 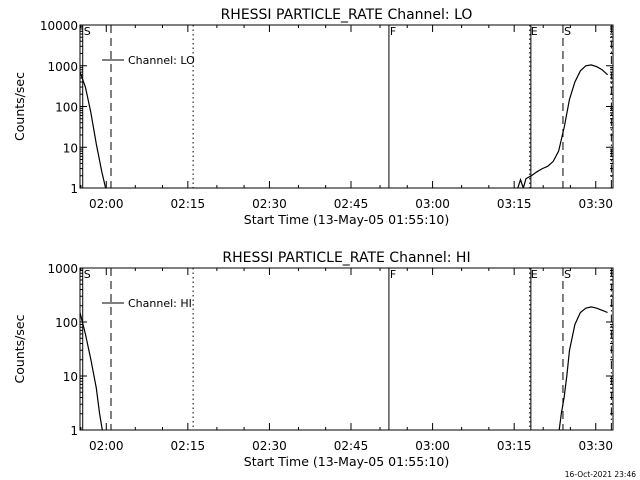 I want to click on chart-title: RHESSI PARTICLE_RATE Channel: LO, so click(x=347, y=15).